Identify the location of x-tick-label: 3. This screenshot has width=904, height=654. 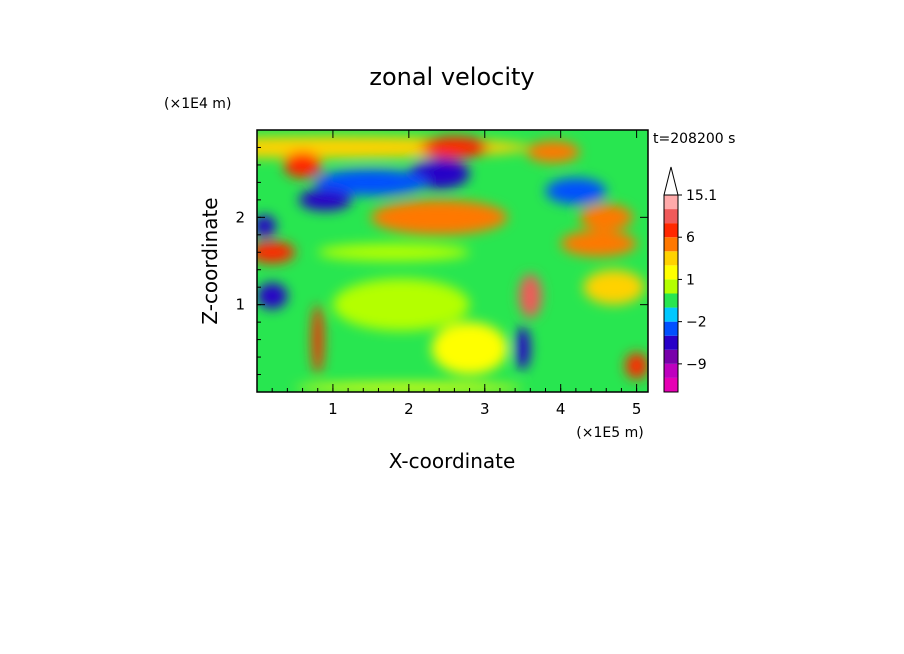
(485, 409).